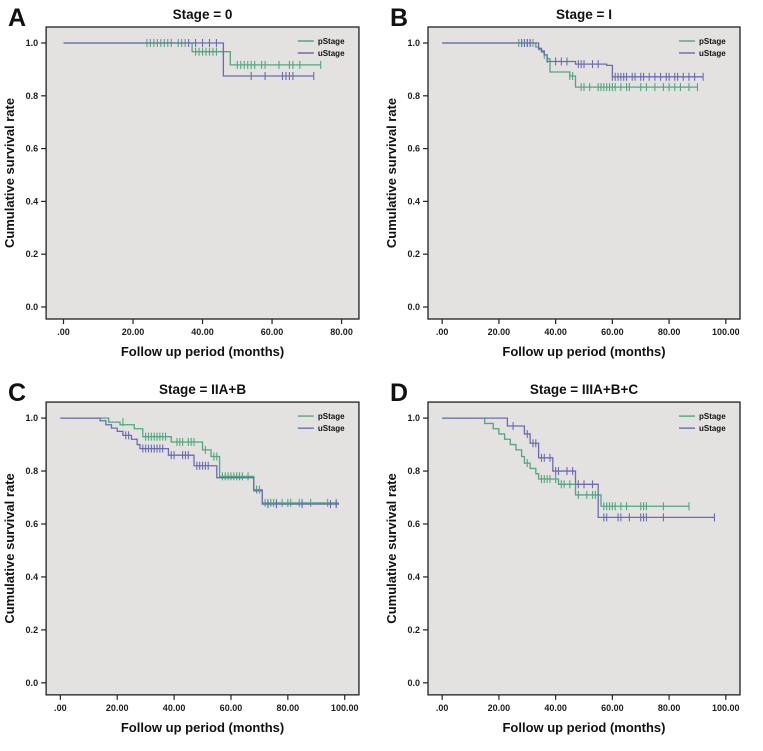  What do you see at coordinates (399, 18) in the screenshot?
I see `panel-letter: B` at bounding box center [399, 18].